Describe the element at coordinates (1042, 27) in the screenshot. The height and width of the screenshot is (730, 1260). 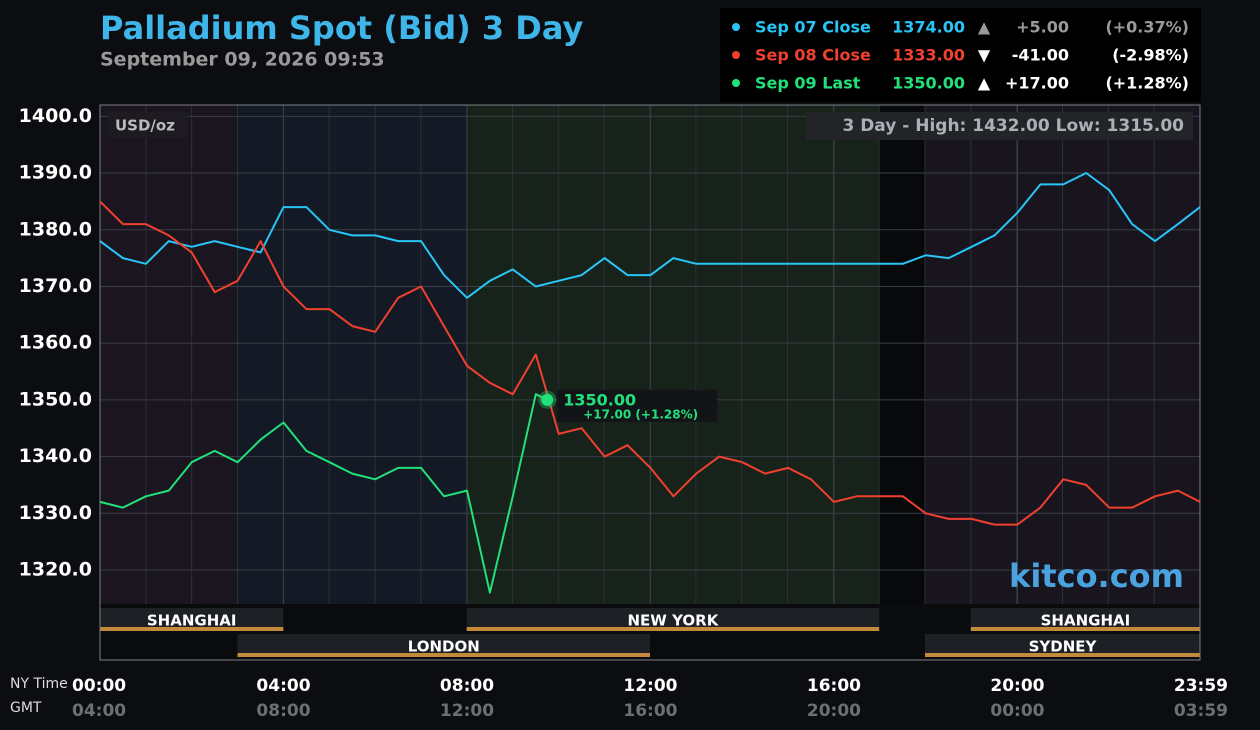
I see `legend-change: +5.00` at that location.